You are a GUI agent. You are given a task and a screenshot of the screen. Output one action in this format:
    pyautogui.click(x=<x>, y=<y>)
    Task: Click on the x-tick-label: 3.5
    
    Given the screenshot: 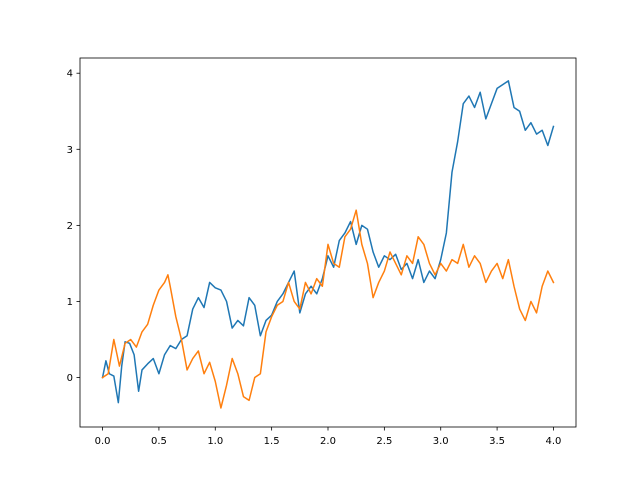 What is the action you would take?
    pyautogui.click(x=497, y=441)
    